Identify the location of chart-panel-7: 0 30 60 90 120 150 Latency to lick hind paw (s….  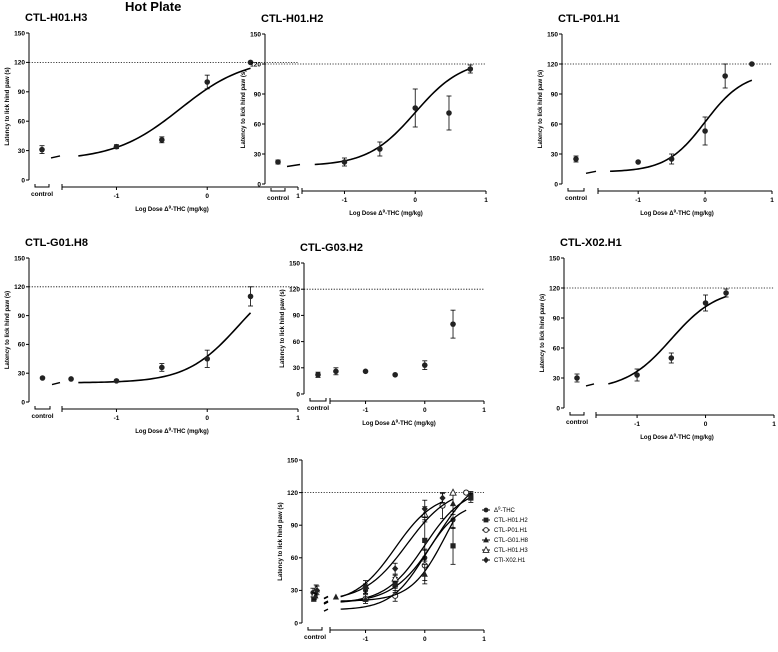
(403, 554).